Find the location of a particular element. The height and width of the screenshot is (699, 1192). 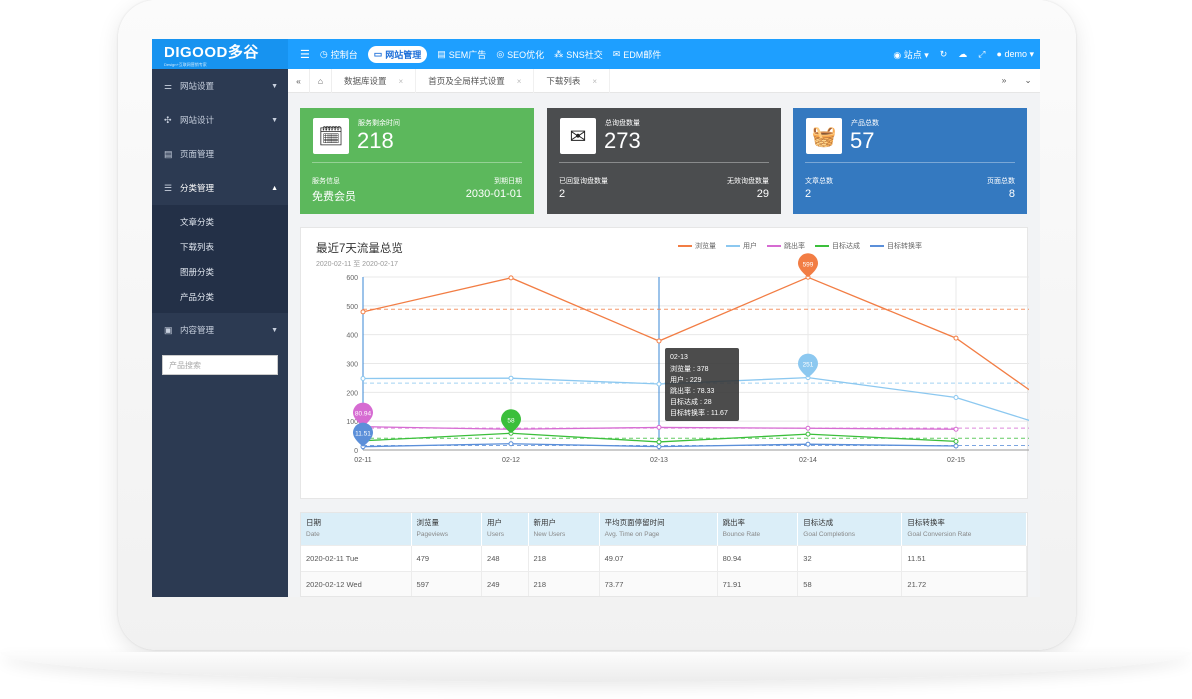

legend-label: 目标达成 is located at coordinates (846, 246).